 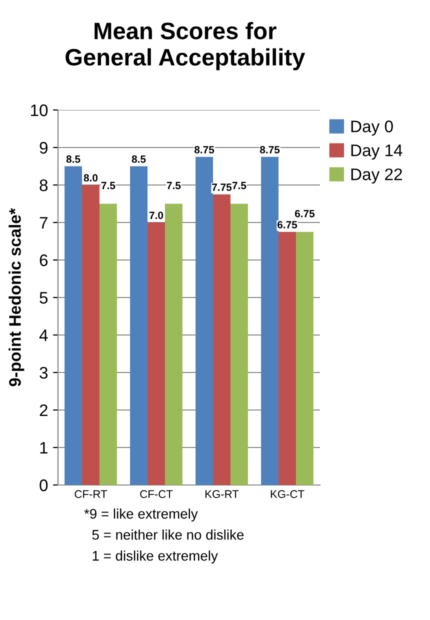 I want to click on y-tick-label: 8, so click(x=44, y=185).